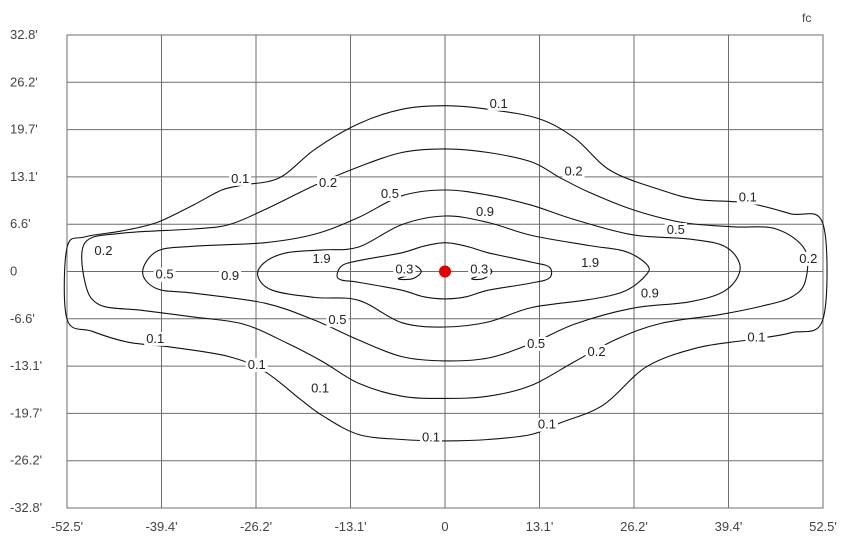 Image resolution: width=842 pixels, height=542 pixels. What do you see at coordinates (24, 34) in the screenshot?
I see `y-tick-label: 32.8'` at bounding box center [24, 34].